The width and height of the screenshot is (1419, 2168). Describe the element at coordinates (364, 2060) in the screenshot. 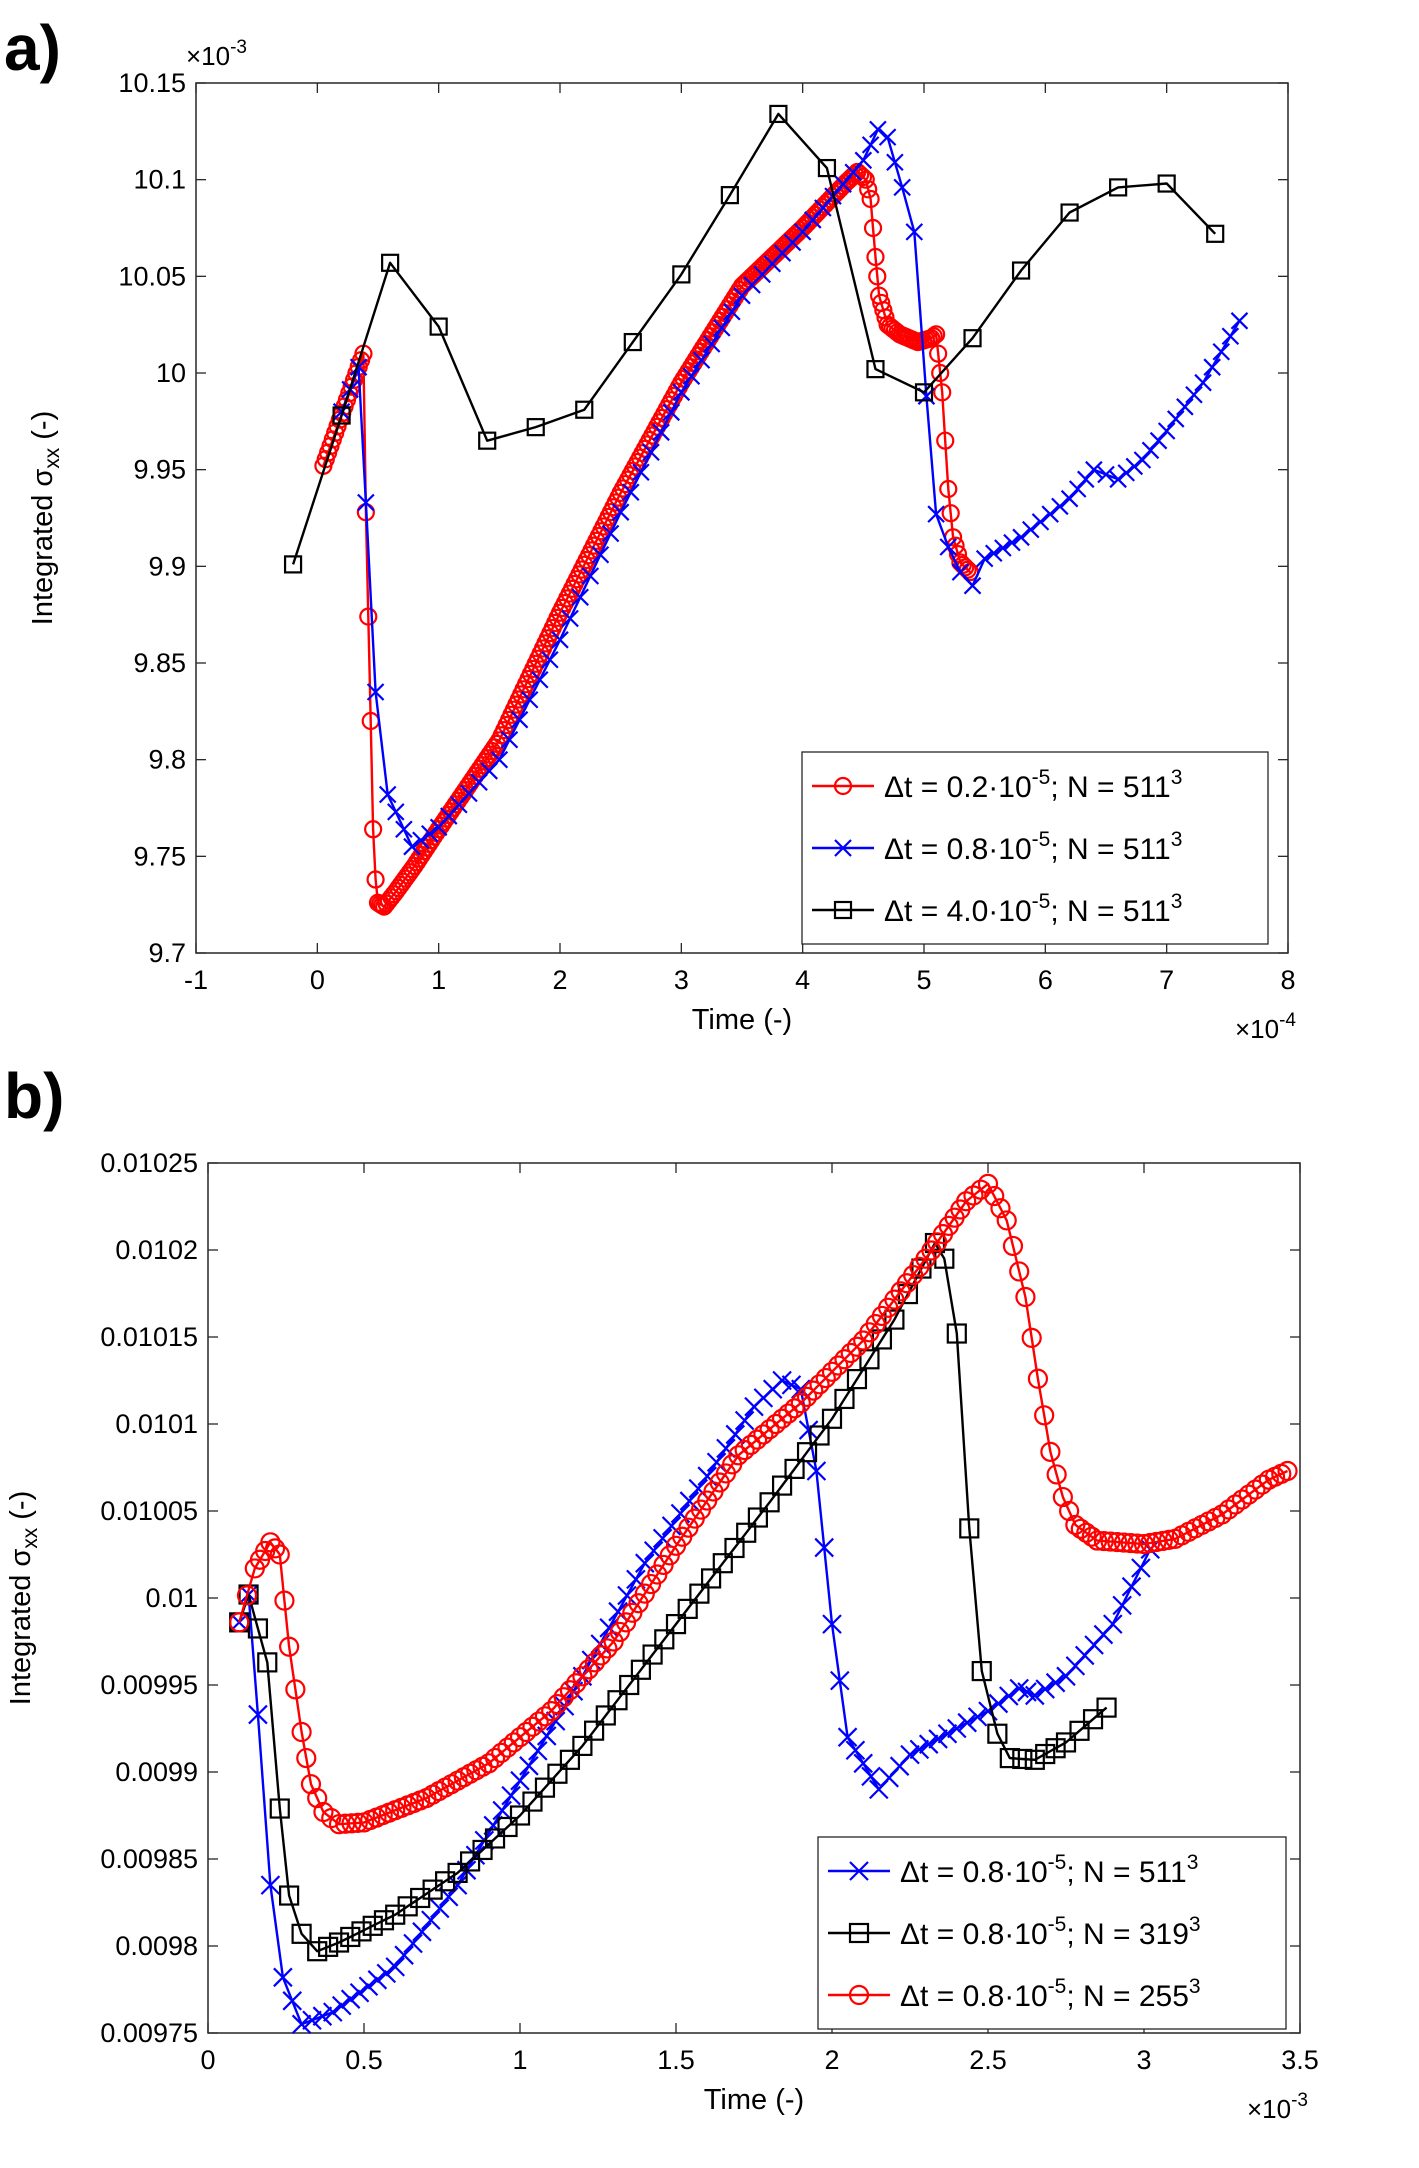

I see `x-tick-label: 0.5` at that location.